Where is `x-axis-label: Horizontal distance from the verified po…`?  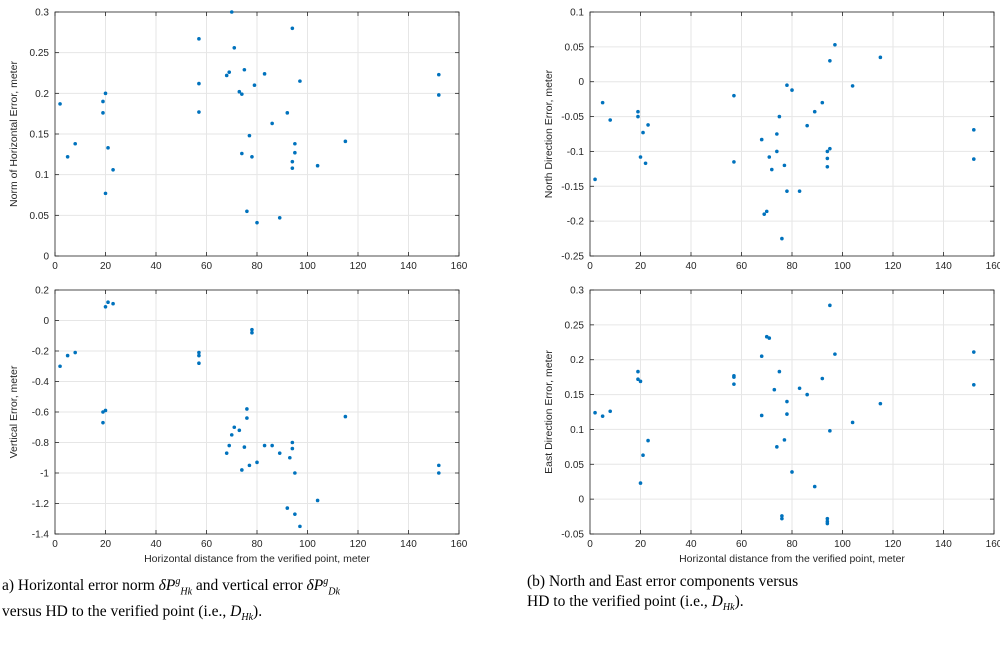 x-axis-label: Horizontal distance from the verified po… is located at coordinates (257, 559).